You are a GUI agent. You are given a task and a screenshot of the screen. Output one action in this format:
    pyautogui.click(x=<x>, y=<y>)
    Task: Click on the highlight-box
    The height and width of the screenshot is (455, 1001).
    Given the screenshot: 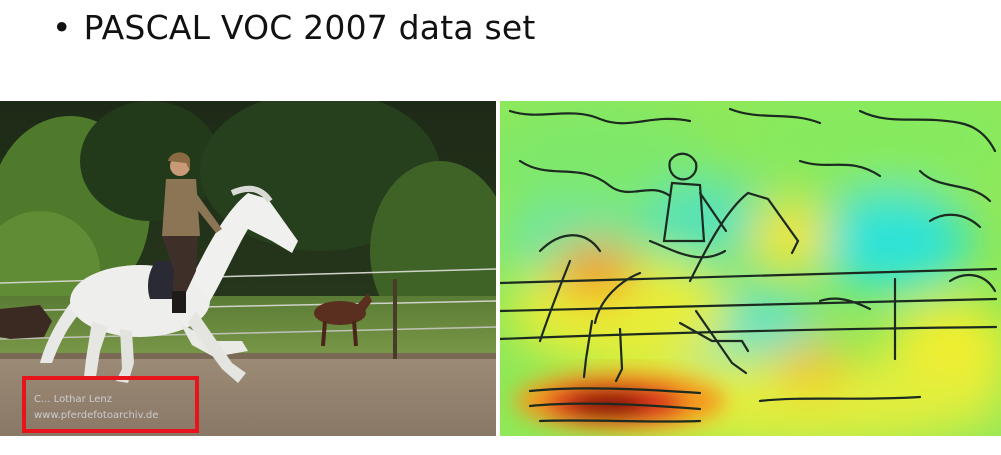 What is the action you would take?
    pyautogui.click(x=110, y=404)
    